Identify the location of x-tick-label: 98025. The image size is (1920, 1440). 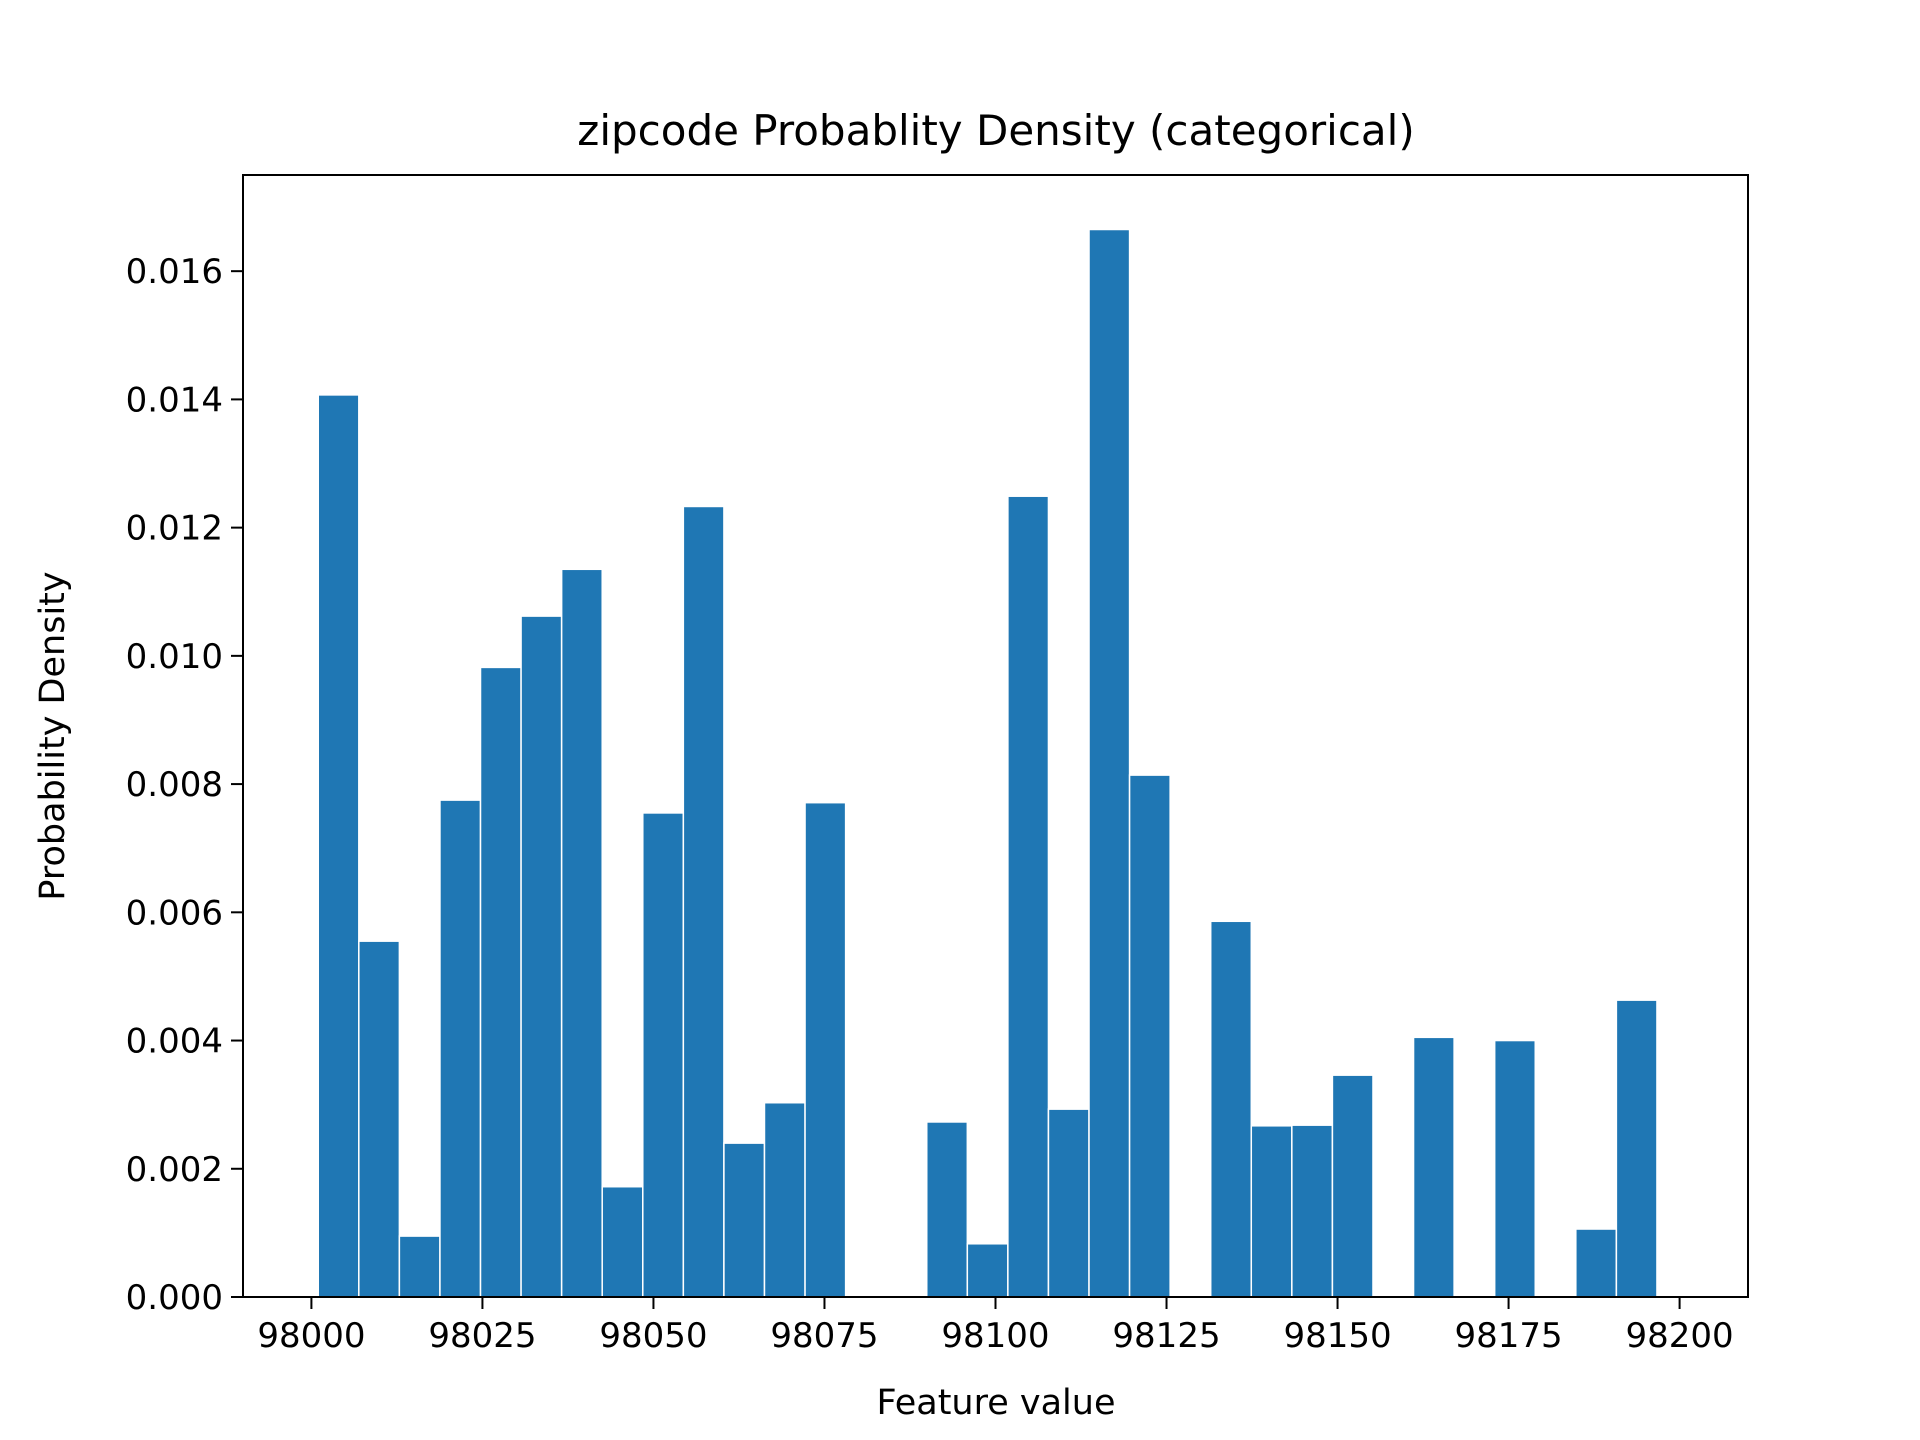
(482, 1336).